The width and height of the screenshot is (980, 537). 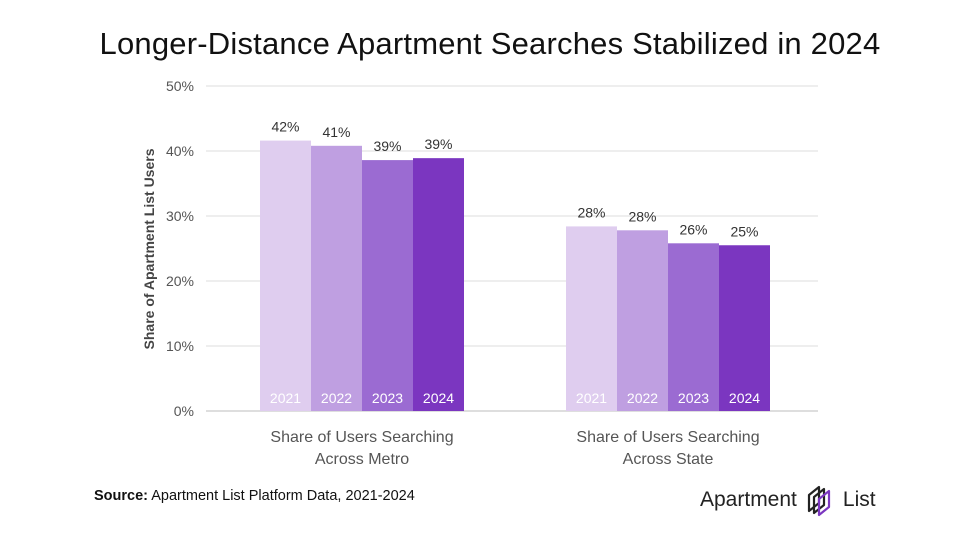 What do you see at coordinates (362, 459) in the screenshot?
I see `category-label-line2: Across Metro` at bounding box center [362, 459].